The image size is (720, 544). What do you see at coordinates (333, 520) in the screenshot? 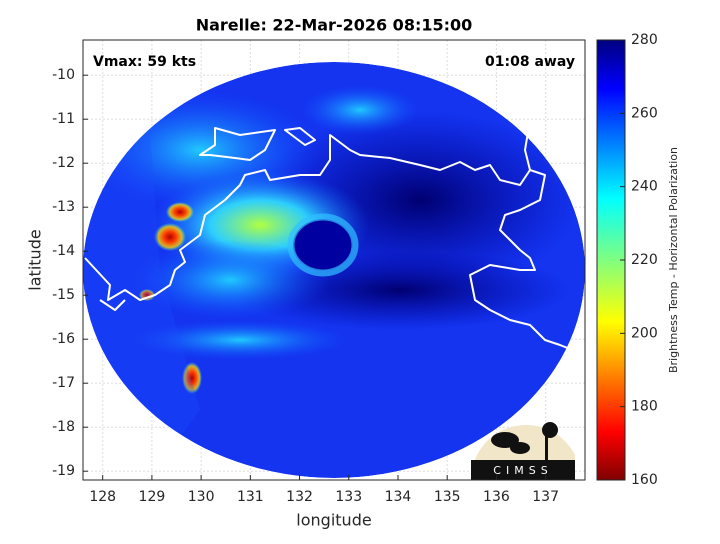
I see `x-axis-label: longitude` at bounding box center [333, 520].